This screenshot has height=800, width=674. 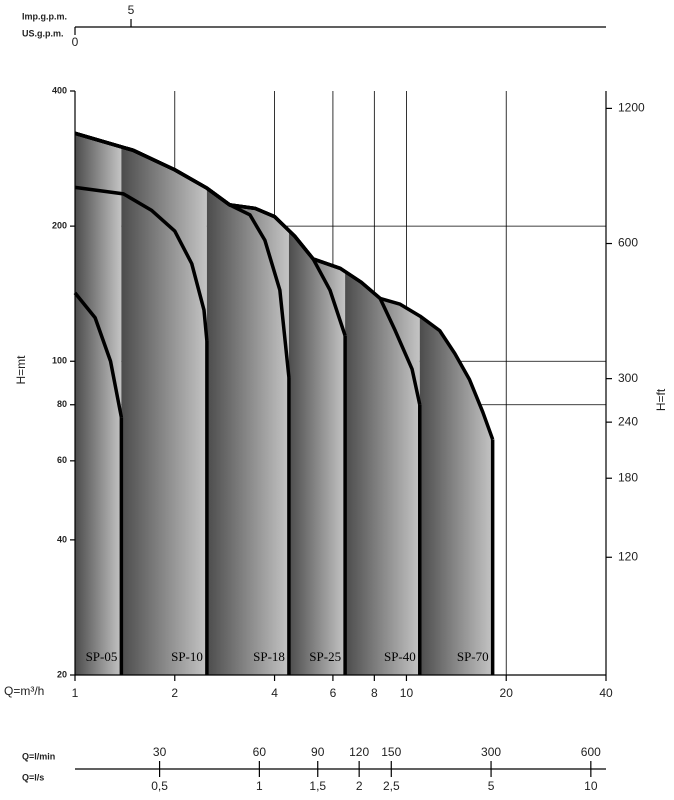 What do you see at coordinates (359, 752) in the screenshot?
I see `aux-tick-label: 120` at bounding box center [359, 752].